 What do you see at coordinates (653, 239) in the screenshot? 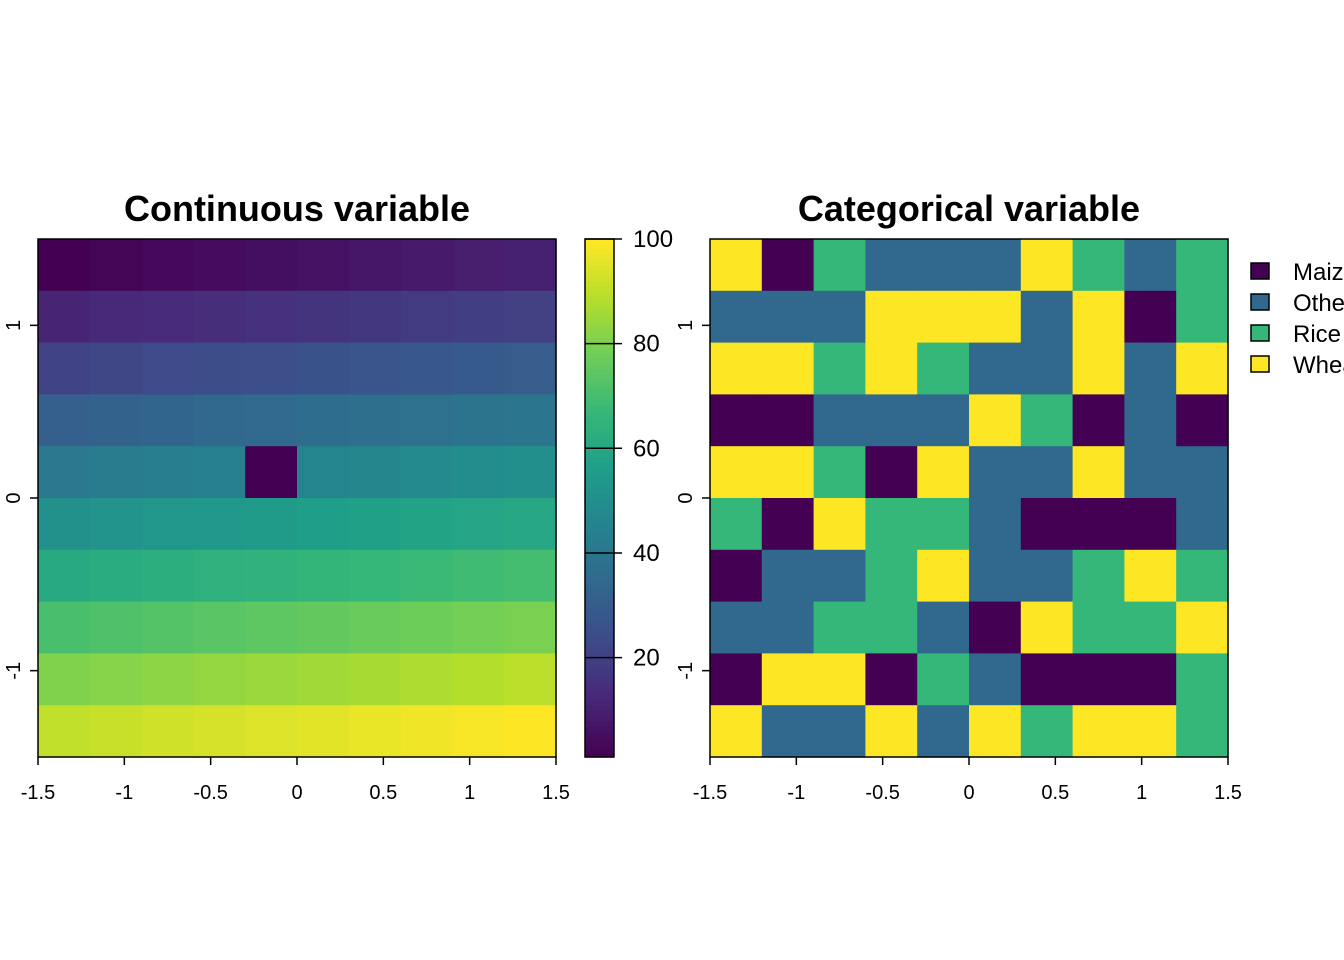
I see `colorbar-tick-label: 100` at bounding box center [653, 239].